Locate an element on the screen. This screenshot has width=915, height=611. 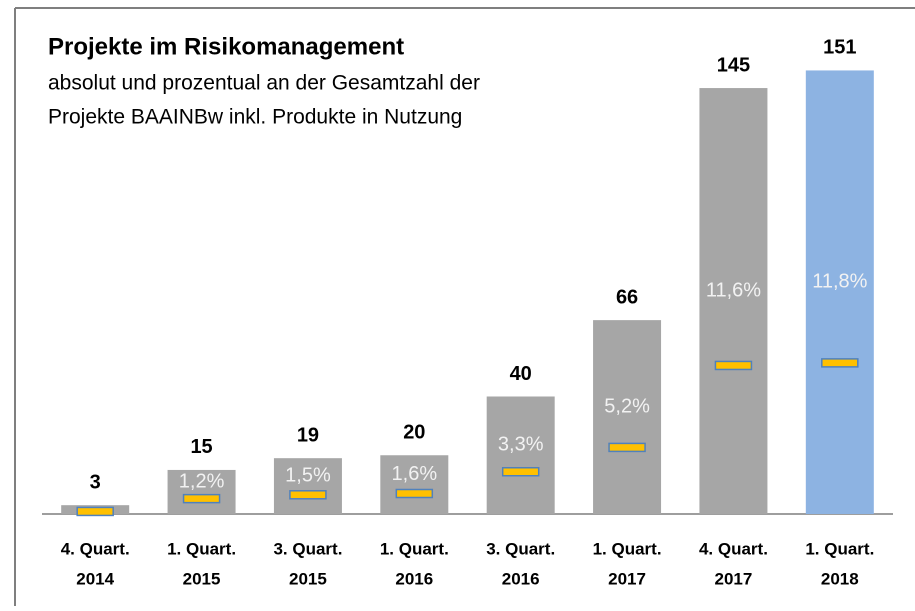
value-label: 19 is located at coordinates (308, 435).